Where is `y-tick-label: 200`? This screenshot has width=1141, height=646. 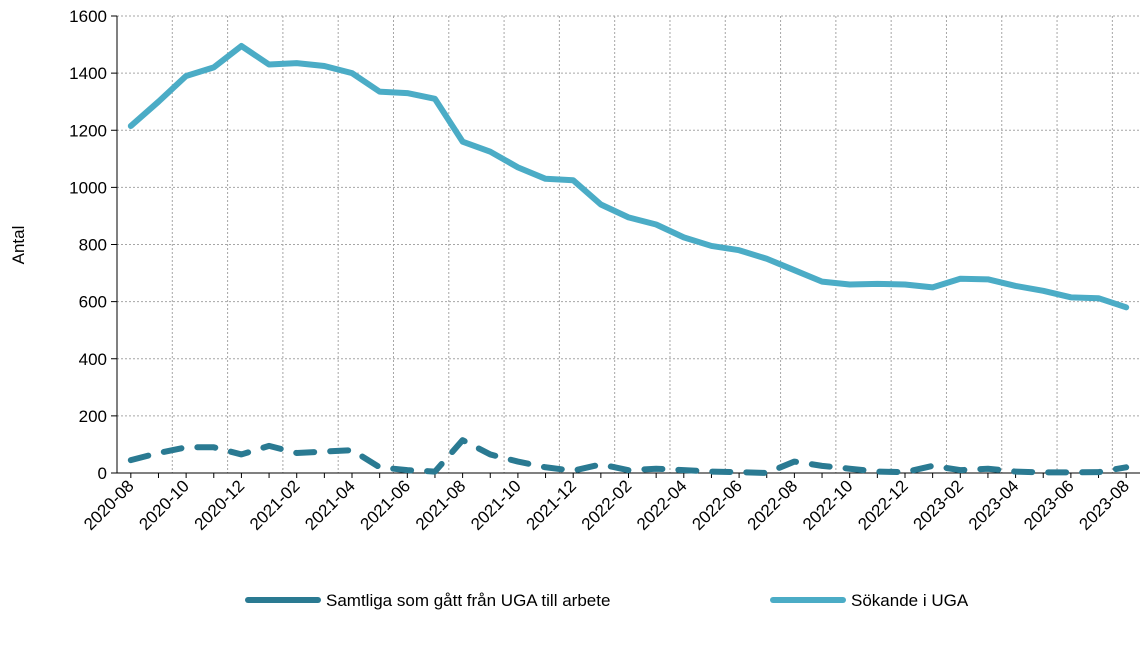 y-tick-label: 200 is located at coordinates (93, 416).